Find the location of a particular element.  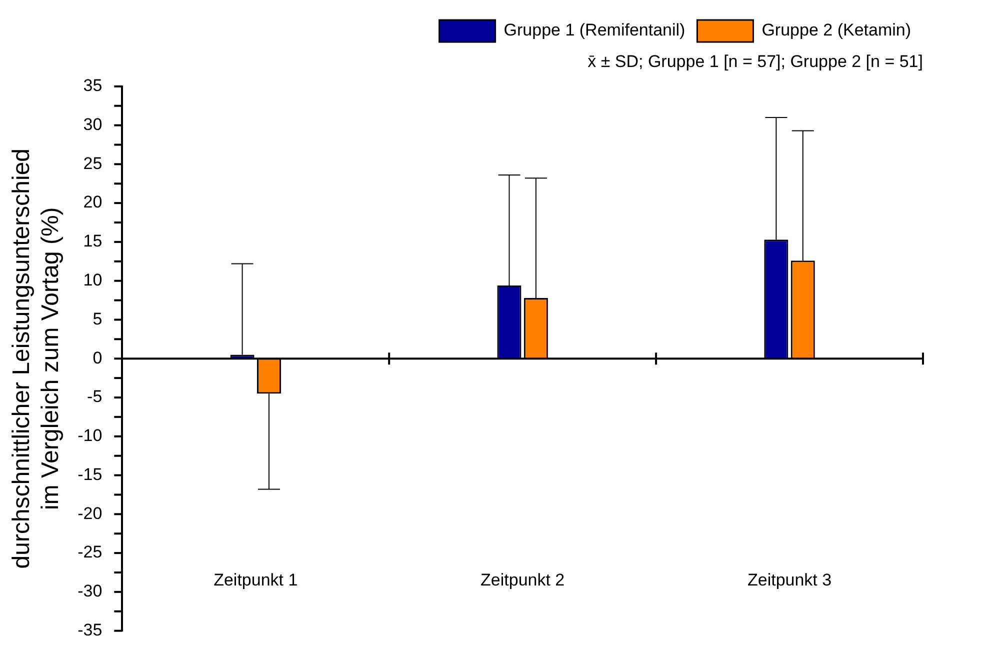

text: x̄ ± SD; Gruppe 1 [n = 57]; Gruppe 2 [n = 51] is located at coordinates (755, 61).